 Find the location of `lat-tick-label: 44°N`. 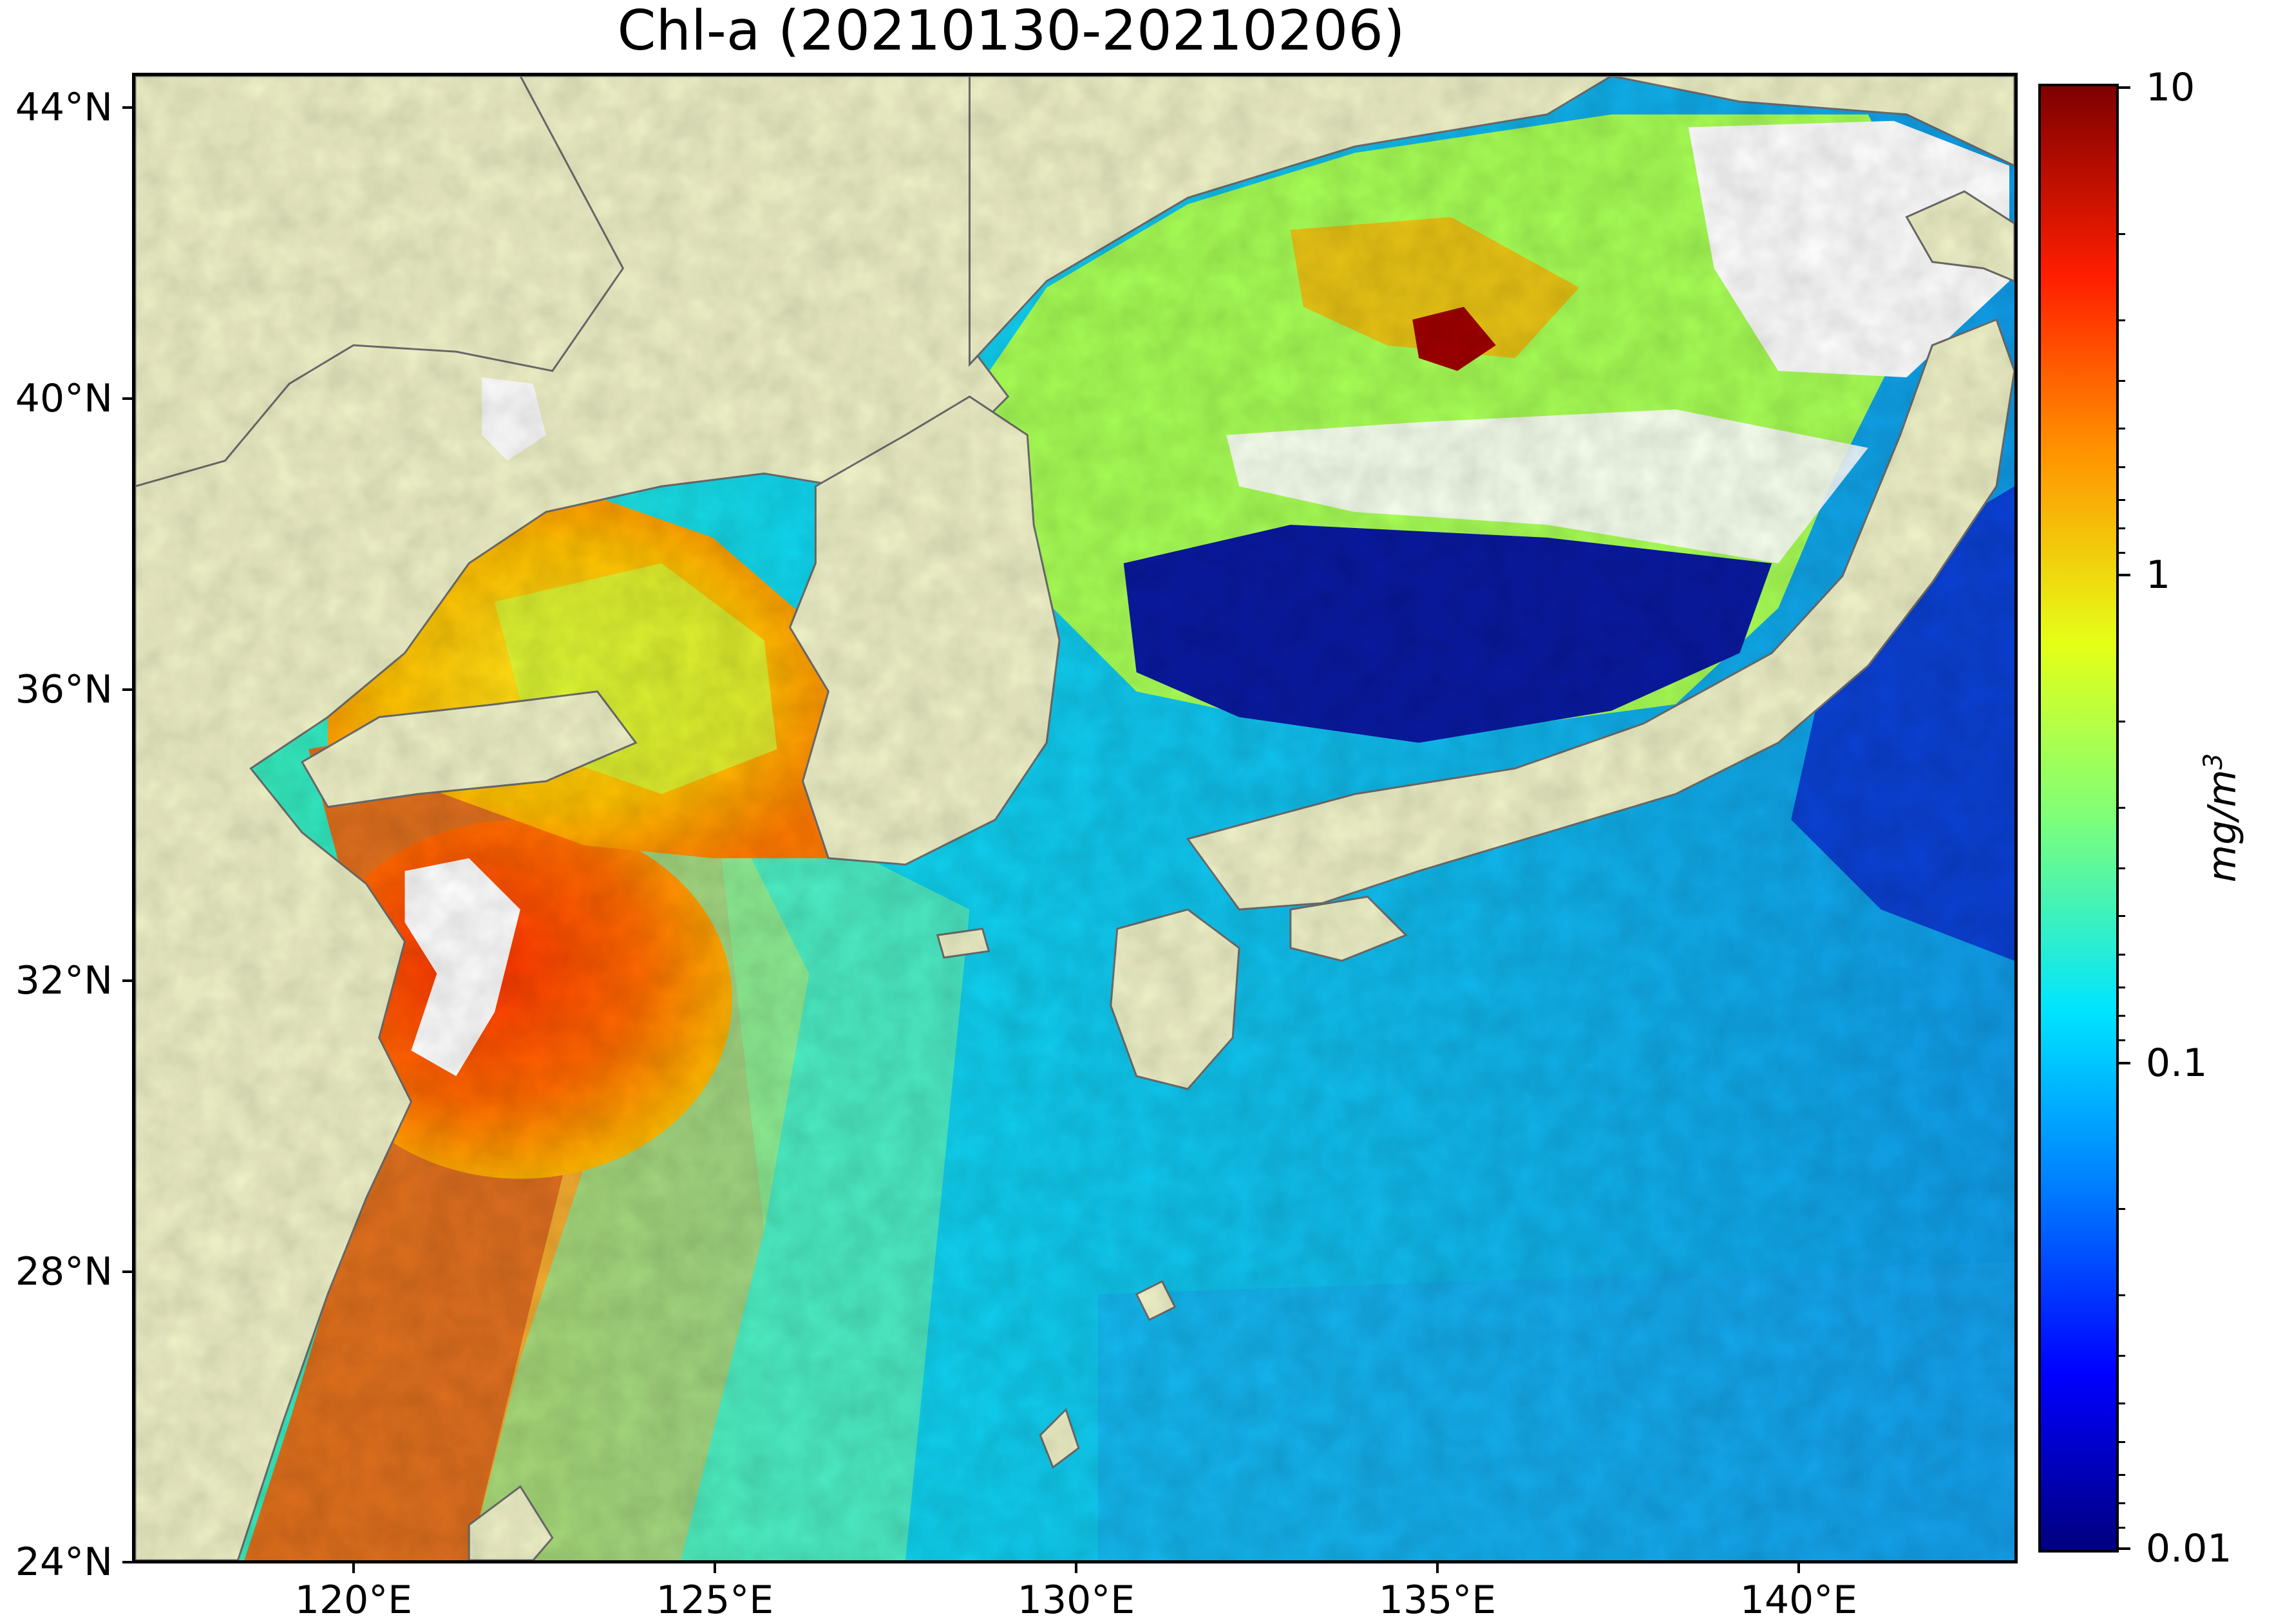

lat-tick-label: 44°N is located at coordinates (64, 108).